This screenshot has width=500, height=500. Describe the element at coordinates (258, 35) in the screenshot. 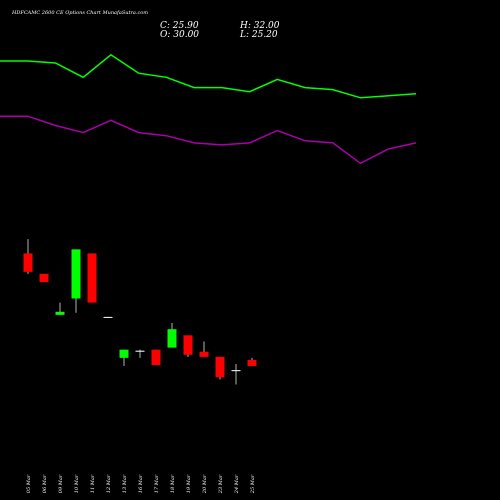

I see `low-value: L: 25.20` at that location.